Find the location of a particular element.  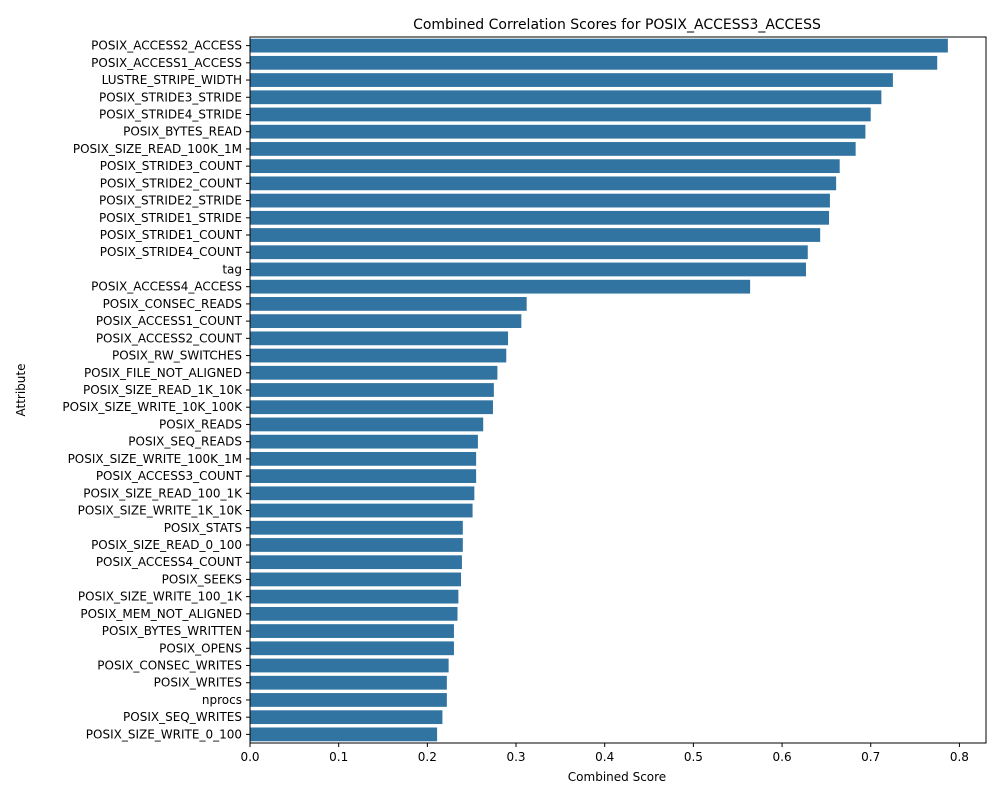

y-tick-label: POSIX_STRIDE4_STRIDE is located at coordinates (170, 114).